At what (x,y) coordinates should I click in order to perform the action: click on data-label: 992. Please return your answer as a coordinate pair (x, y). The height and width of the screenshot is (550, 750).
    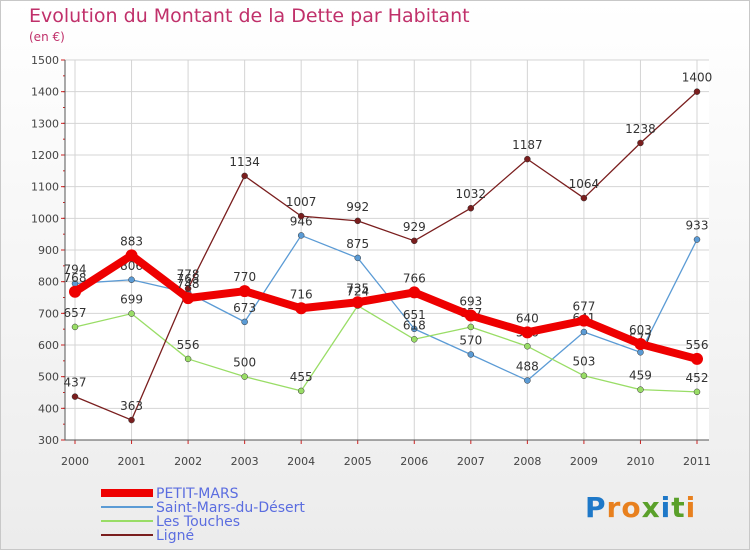
    Looking at the image, I should click on (357, 207).